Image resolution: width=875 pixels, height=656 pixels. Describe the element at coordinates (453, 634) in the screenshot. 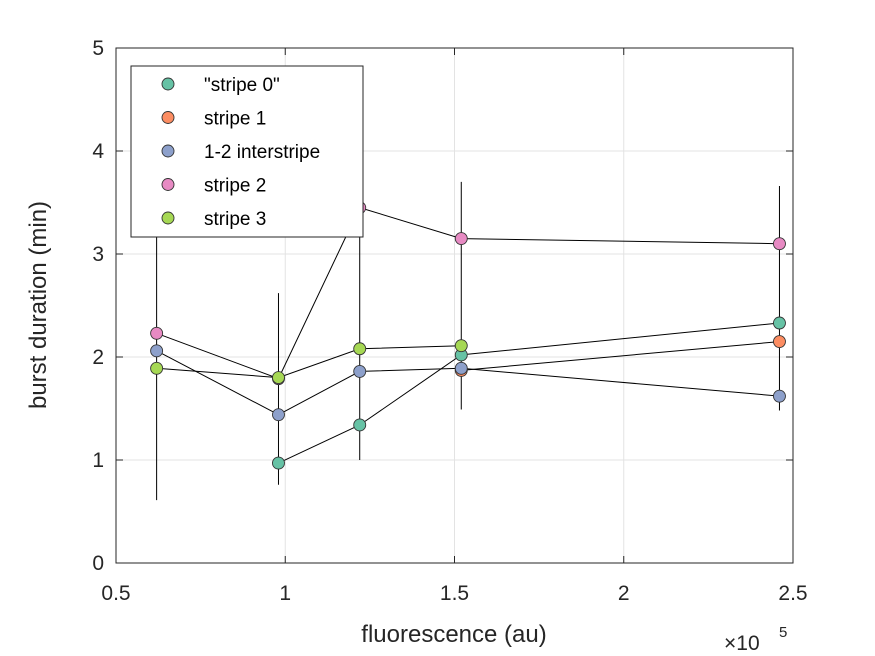

I see `x-axis-label: fluorescence (au)` at that location.